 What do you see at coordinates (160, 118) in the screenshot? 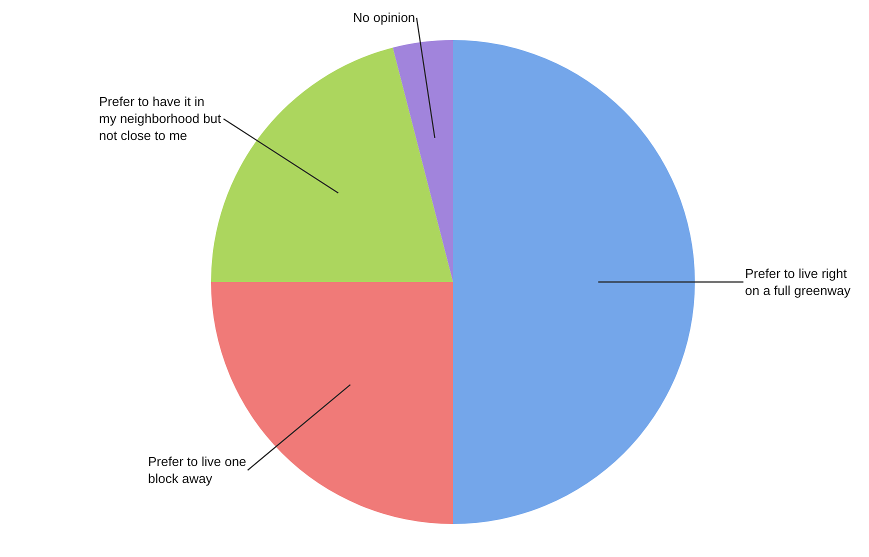
I see `slice-label: Prefer to have it in my neighborhood but not close to me` at bounding box center [160, 118].